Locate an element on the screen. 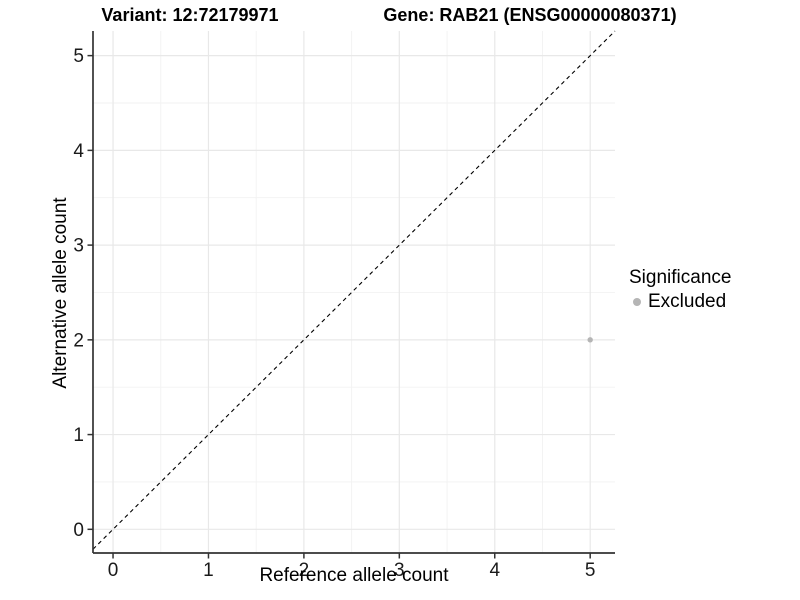 Image resolution: width=800 pixels, height=600 pixels. x-tick-label: 0 is located at coordinates (113, 570).